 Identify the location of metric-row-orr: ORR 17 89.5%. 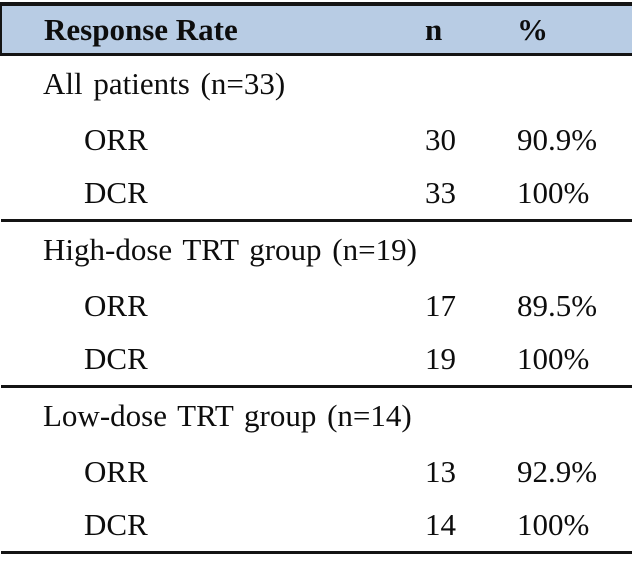
(316, 305).